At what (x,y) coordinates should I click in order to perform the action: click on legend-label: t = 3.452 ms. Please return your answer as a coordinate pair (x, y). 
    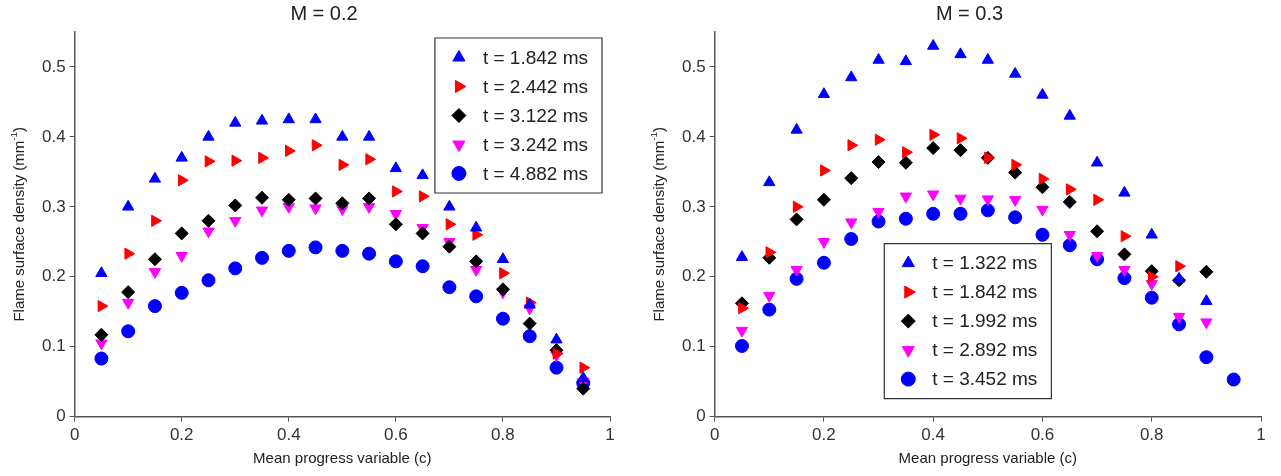
    Looking at the image, I should click on (985, 379).